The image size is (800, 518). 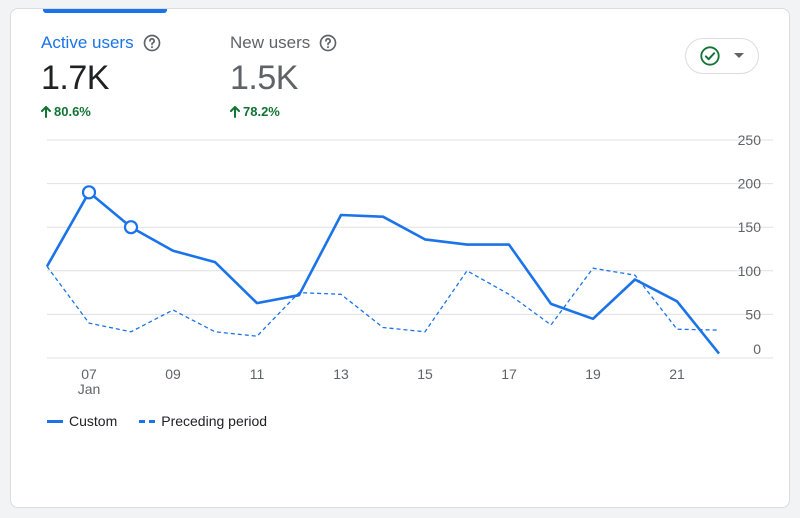 I want to click on x-tick-label: 13, so click(x=341, y=374).